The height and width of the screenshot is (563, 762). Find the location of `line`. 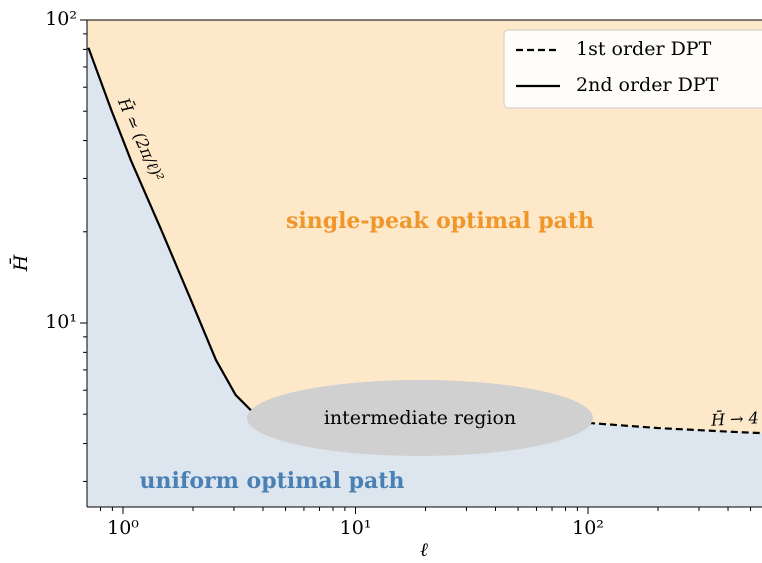

line is located at coordinates (674, 428).